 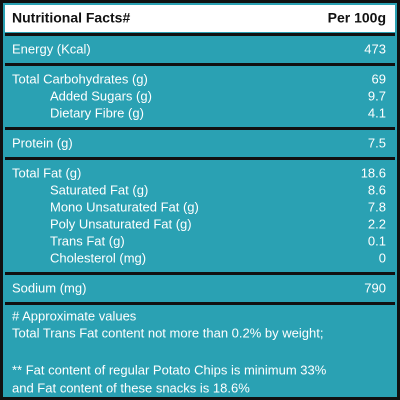 What do you see at coordinates (121, 223) in the screenshot?
I see `nutrient-label: Poly Unsaturated Fat (g)` at bounding box center [121, 223].